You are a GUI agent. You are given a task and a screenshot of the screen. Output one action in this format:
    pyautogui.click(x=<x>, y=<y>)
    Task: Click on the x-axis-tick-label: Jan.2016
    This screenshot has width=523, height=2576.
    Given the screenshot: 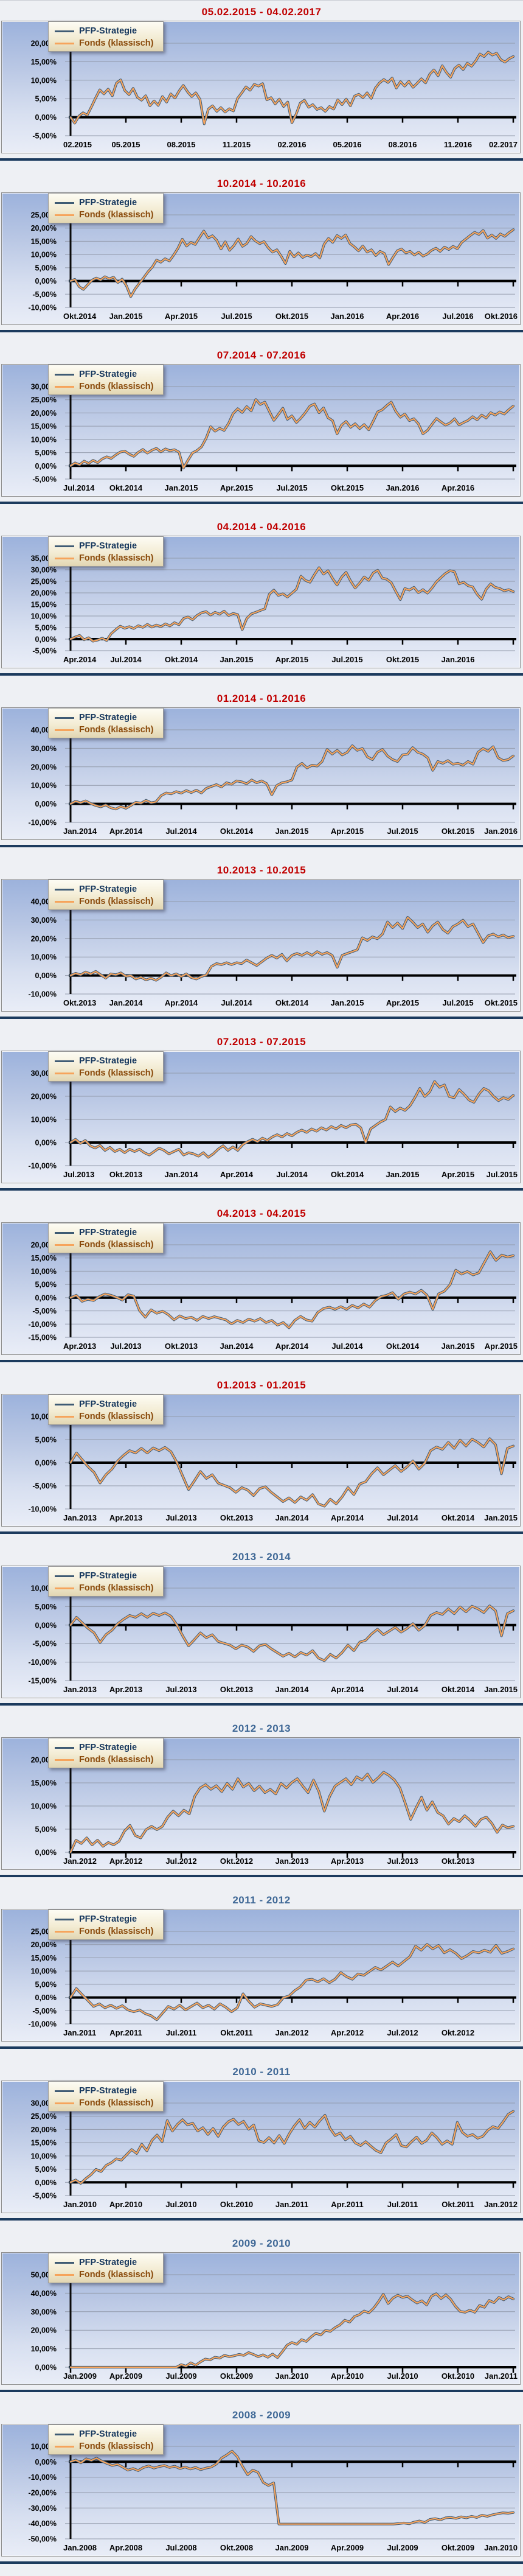 What is the action you would take?
    pyautogui.click(x=501, y=831)
    